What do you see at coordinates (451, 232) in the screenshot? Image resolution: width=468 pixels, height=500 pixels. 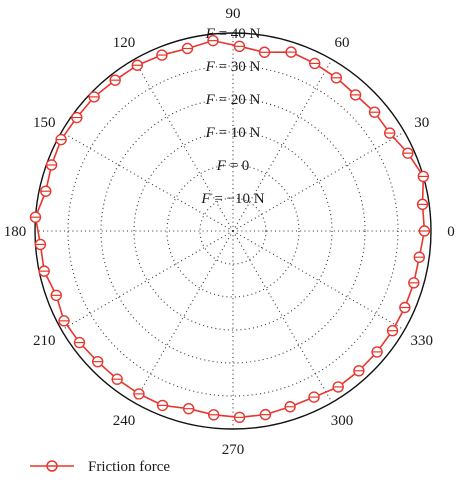 I see `angle-label-0: 0` at bounding box center [451, 232].